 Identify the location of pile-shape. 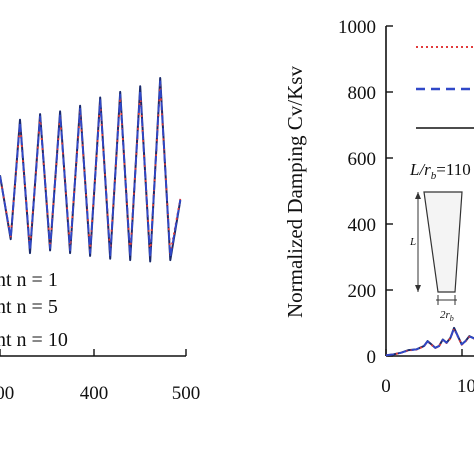
(443, 242).